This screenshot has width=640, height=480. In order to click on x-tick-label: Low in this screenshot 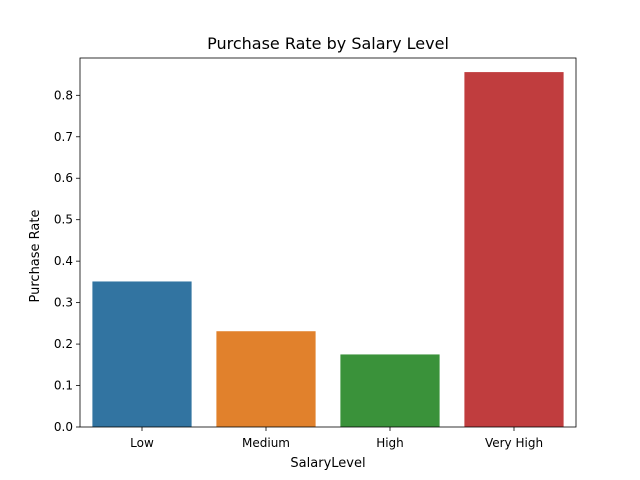, I will do `click(142, 443)`.